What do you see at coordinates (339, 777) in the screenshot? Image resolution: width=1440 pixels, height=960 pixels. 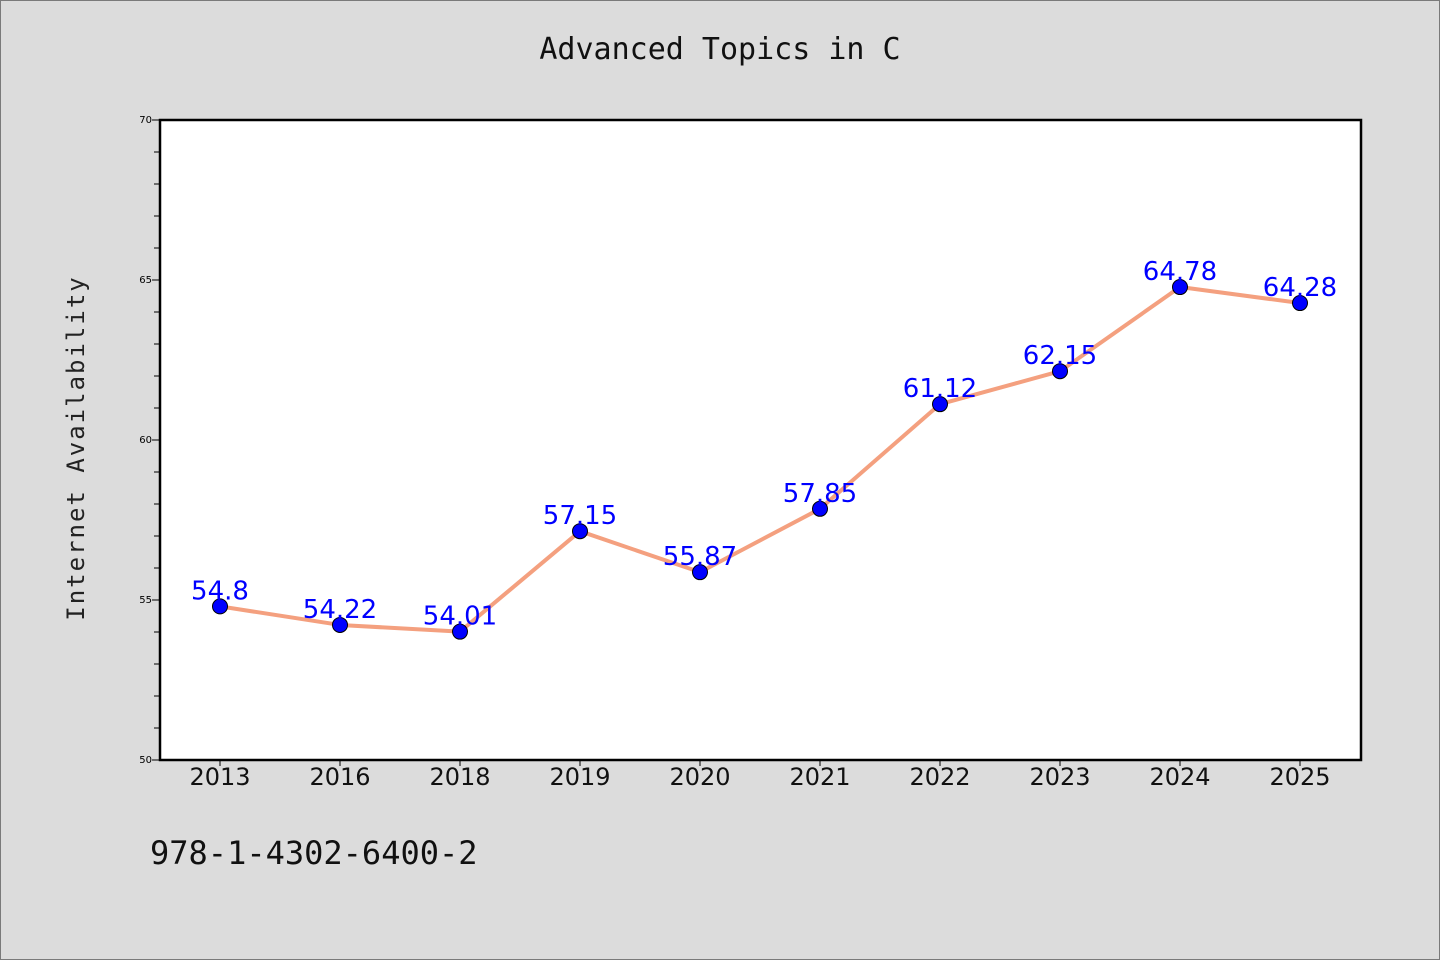 I see `x-tick-label: 2016` at bounding box center [339, 777].